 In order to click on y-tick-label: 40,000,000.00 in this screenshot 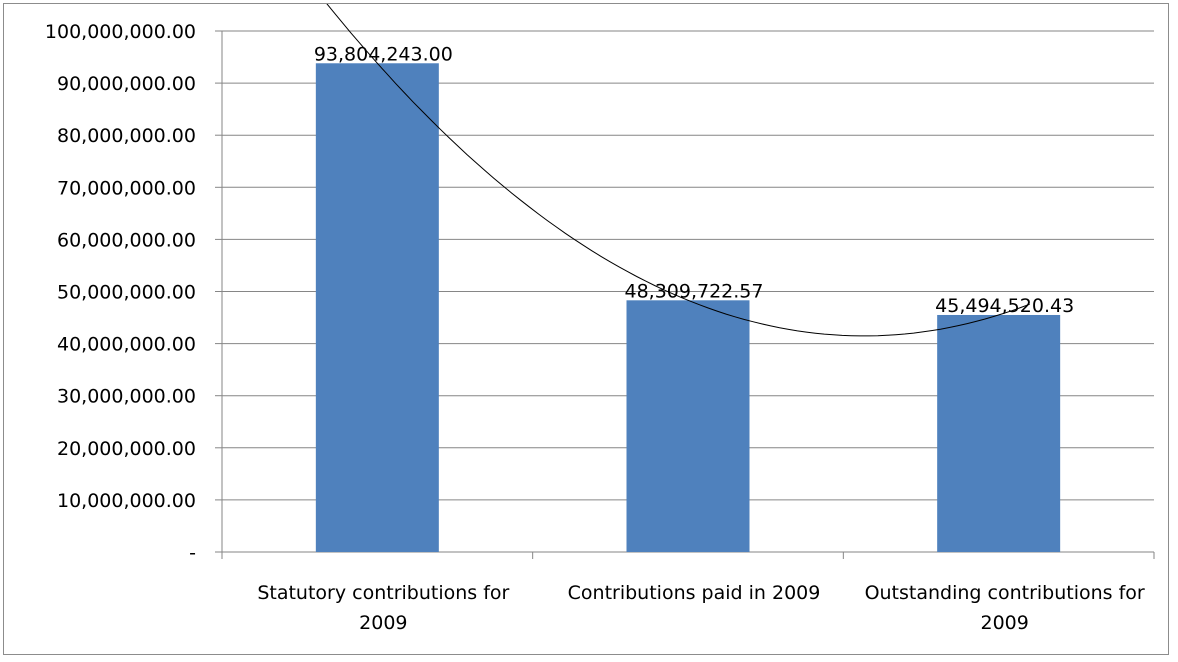, I will do `click(126, 345)`.